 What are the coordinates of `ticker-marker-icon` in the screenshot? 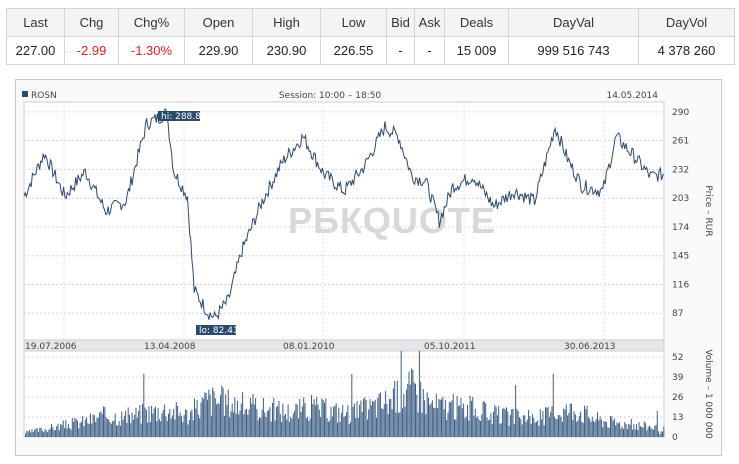 It's located at (25, 94).